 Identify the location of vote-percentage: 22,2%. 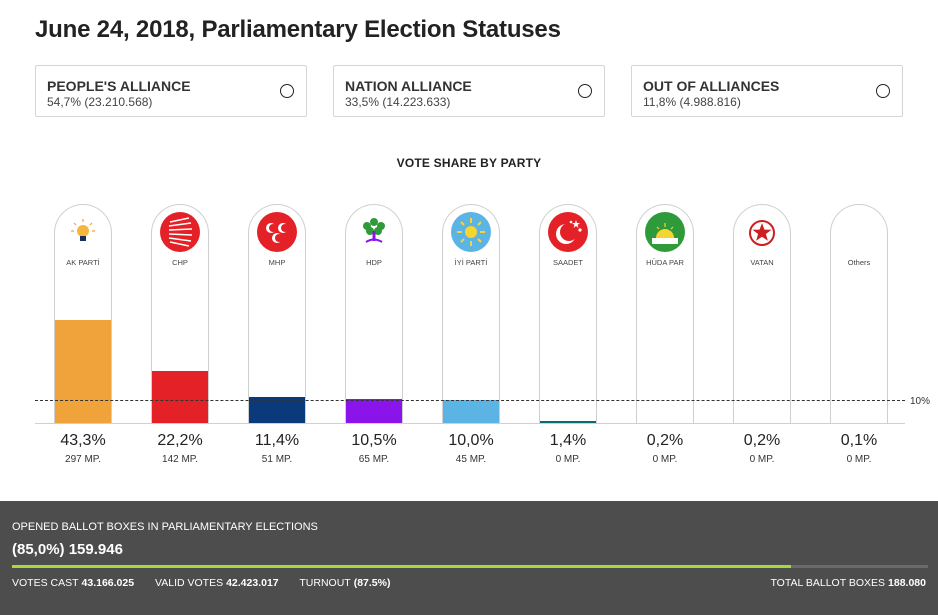
(180, 440).